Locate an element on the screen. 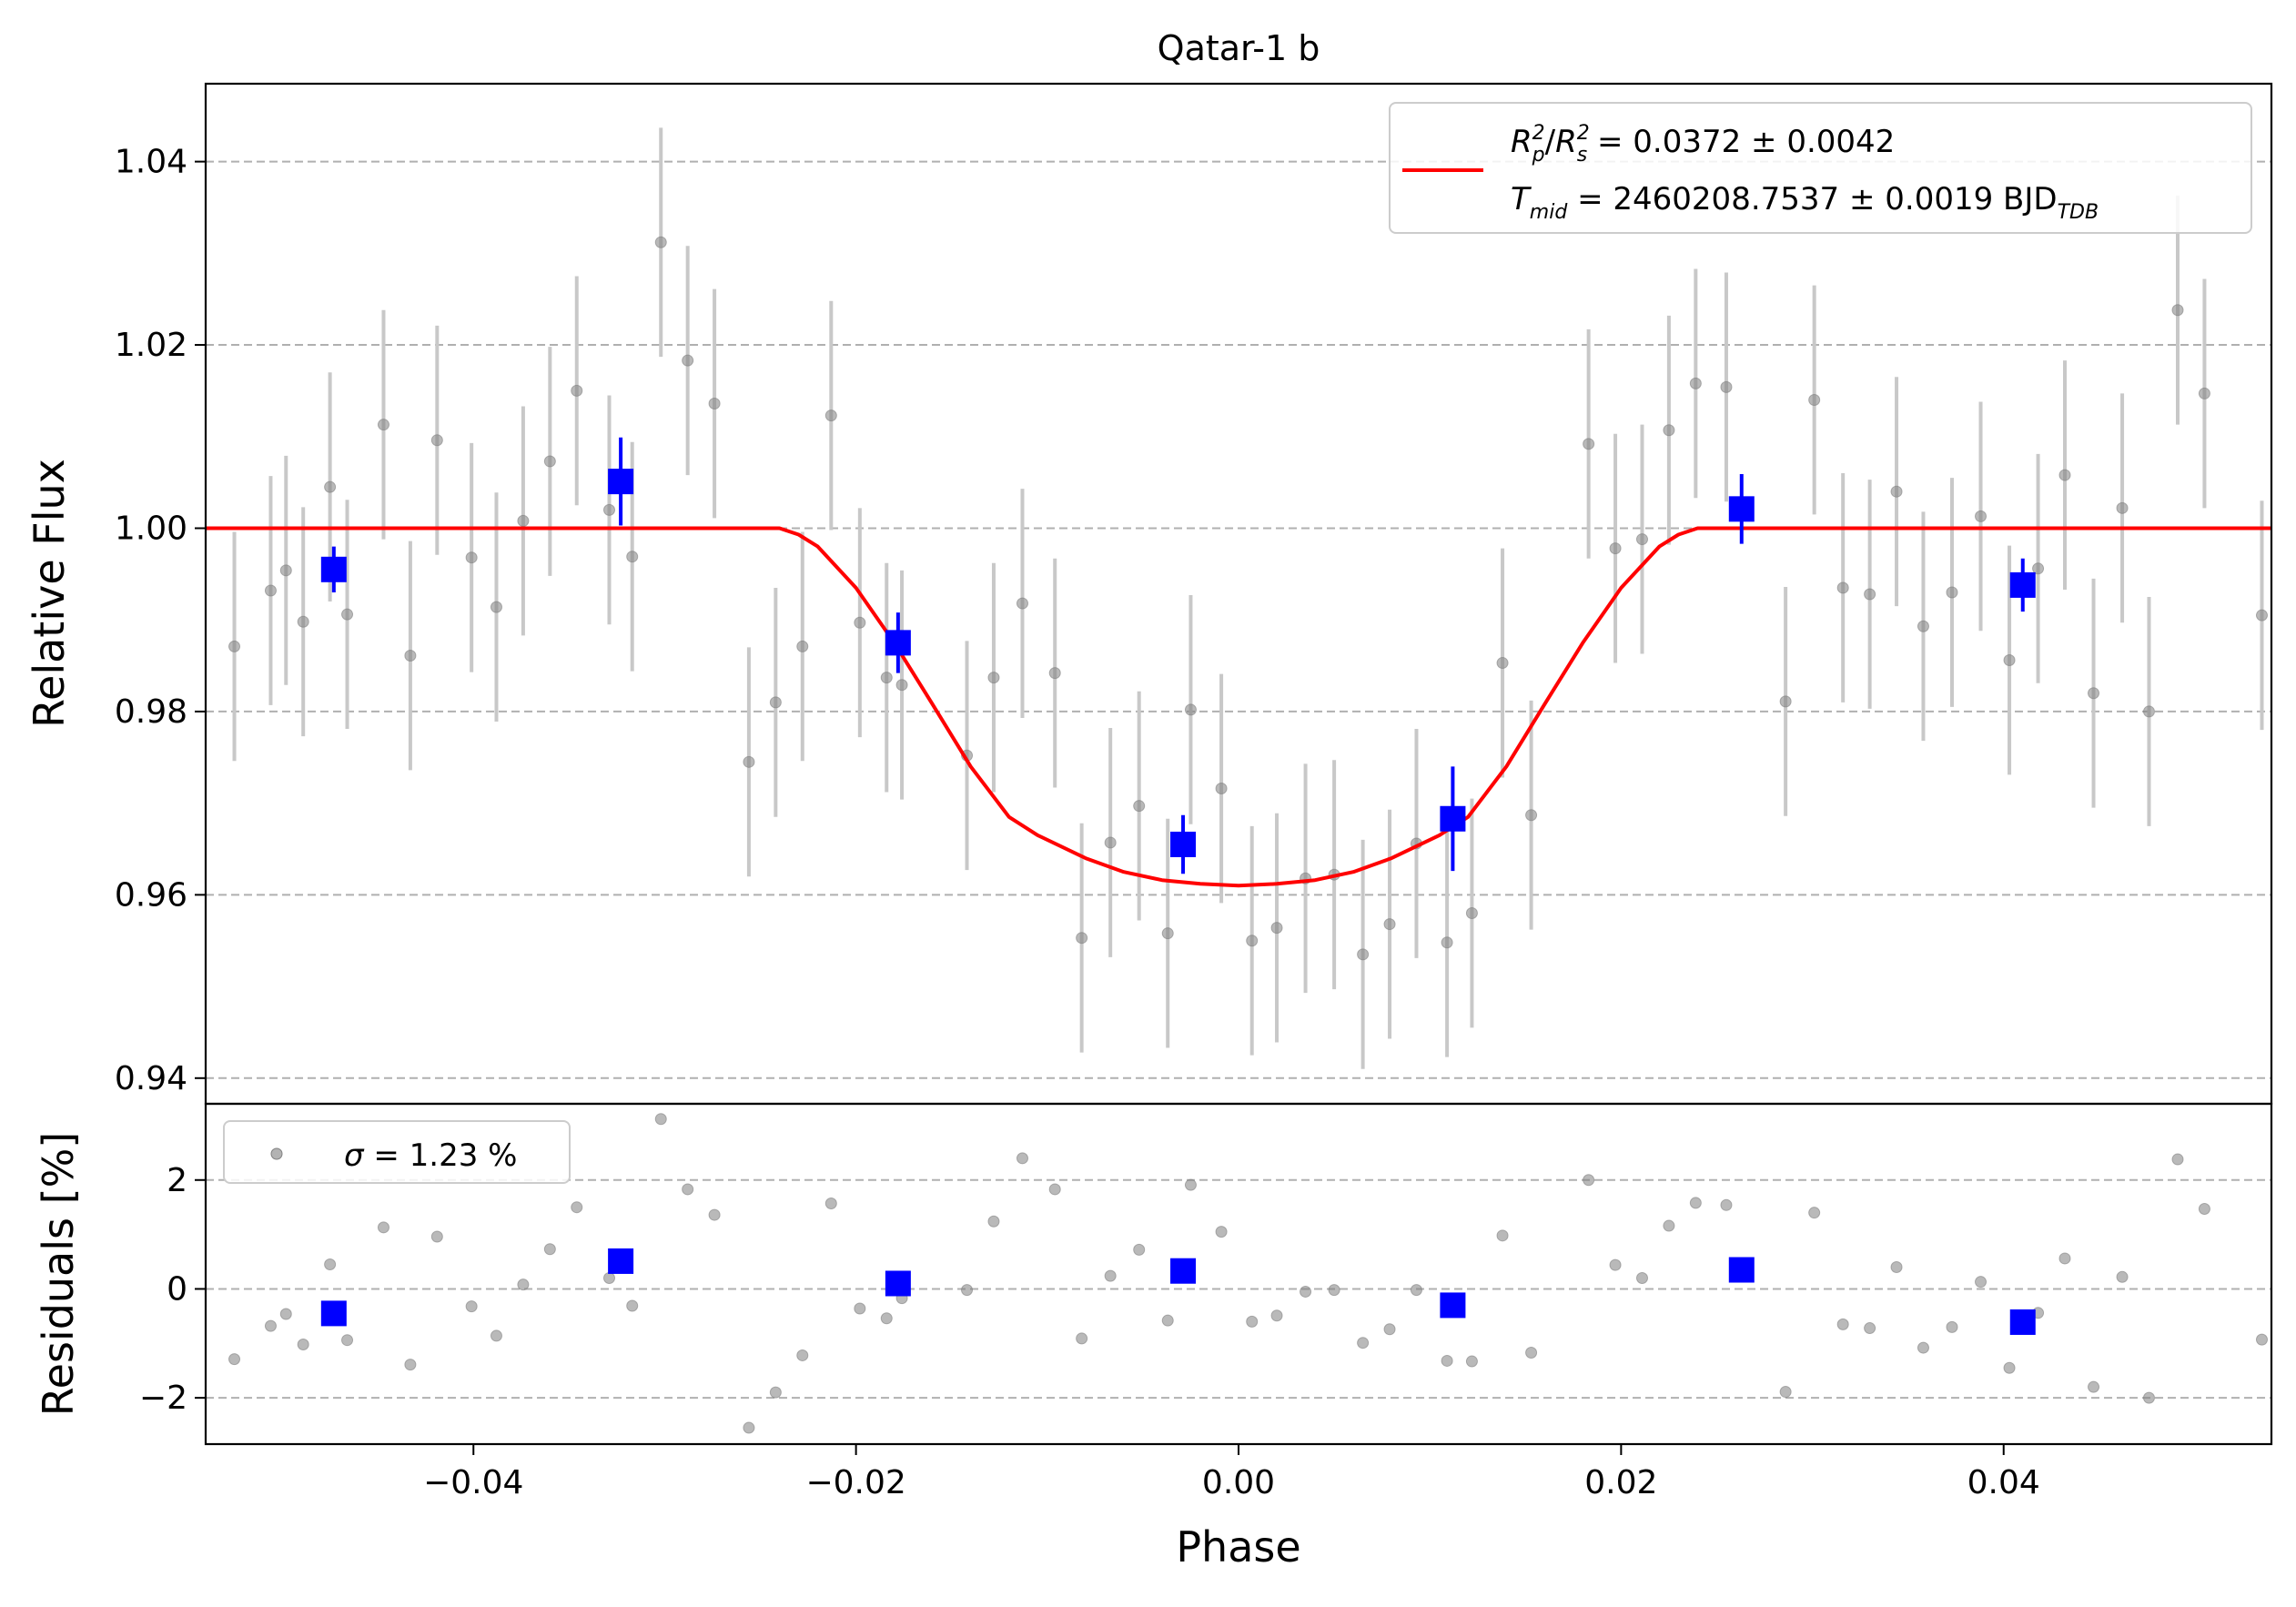 Image resolution: width=2296 pixels, height=1607 pixels. residual-legend: σ = 1.23 % is located at coordinates (397, 1152).